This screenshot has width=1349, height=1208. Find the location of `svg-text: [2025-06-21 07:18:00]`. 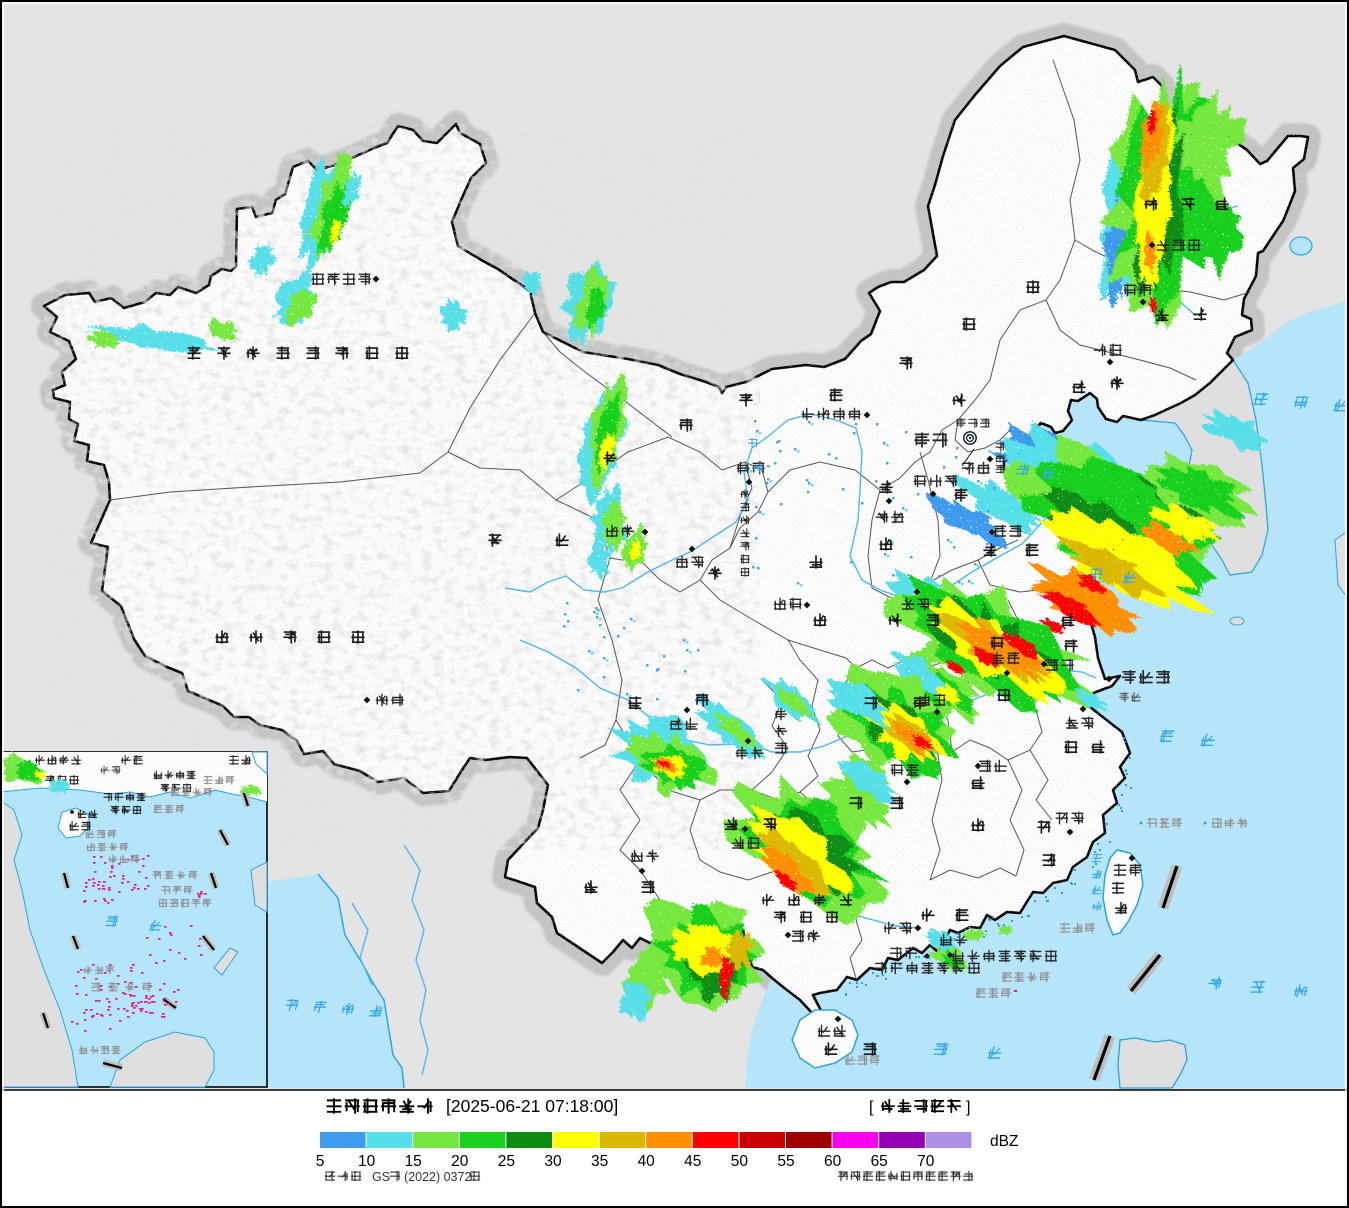

svg-text: [2025-06-21 07:18:00] is located at coordinates (532, 1106).